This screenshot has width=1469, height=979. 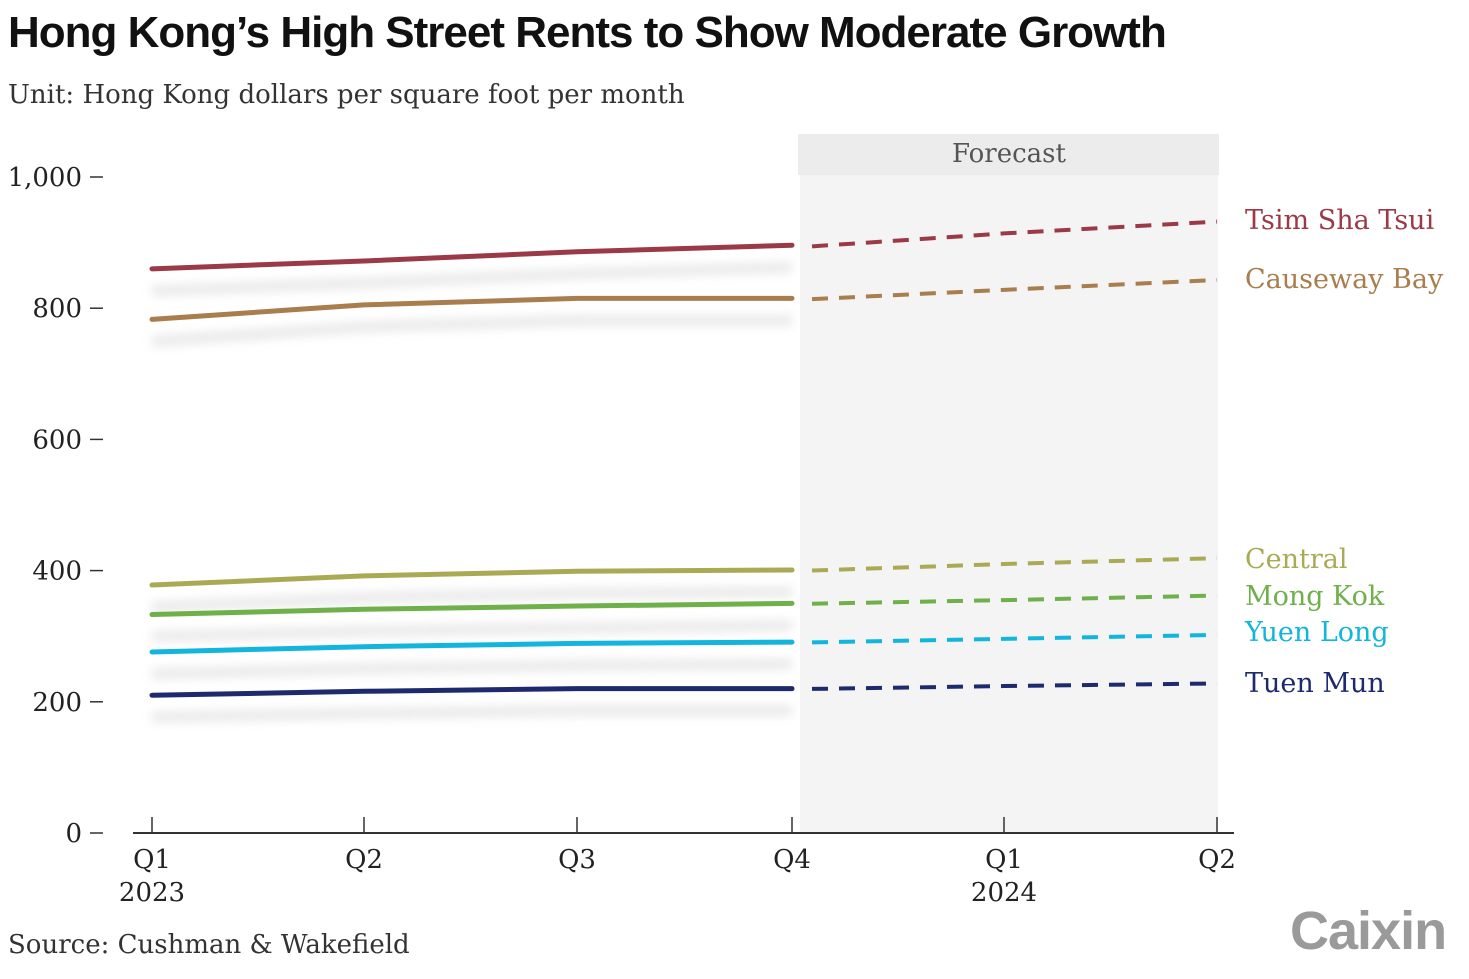 What do you see at coordinates (45, 178) in the screenshot?
I see `y-tick-label: 1,000` at bounding box center [45, 178].